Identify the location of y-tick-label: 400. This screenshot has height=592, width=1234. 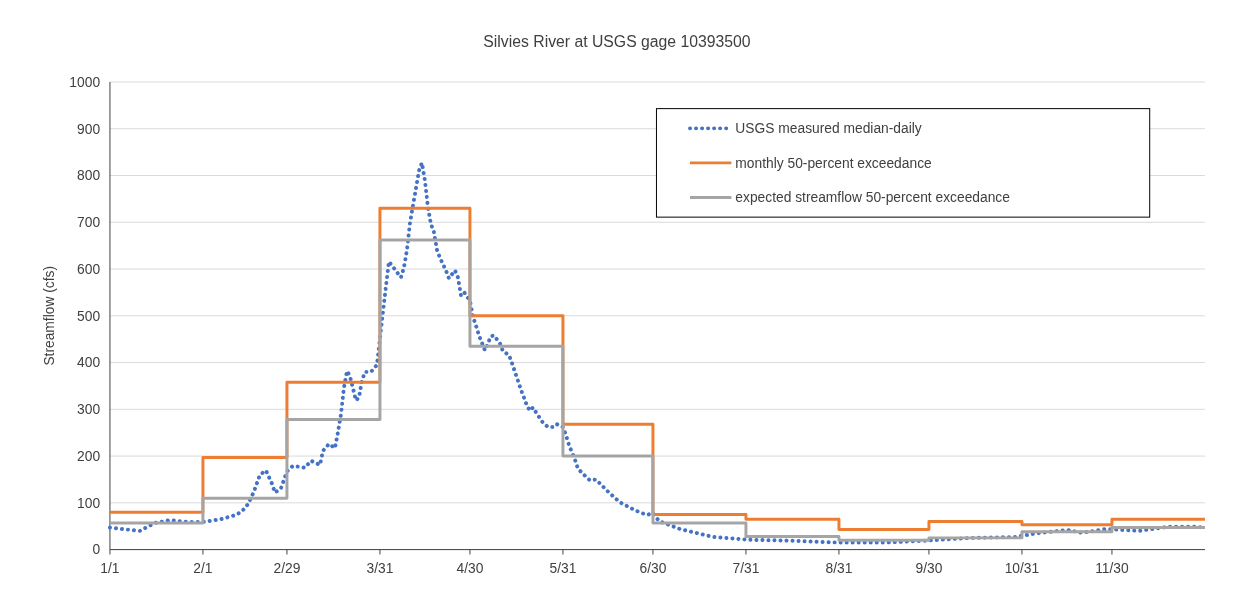
(89, 362).